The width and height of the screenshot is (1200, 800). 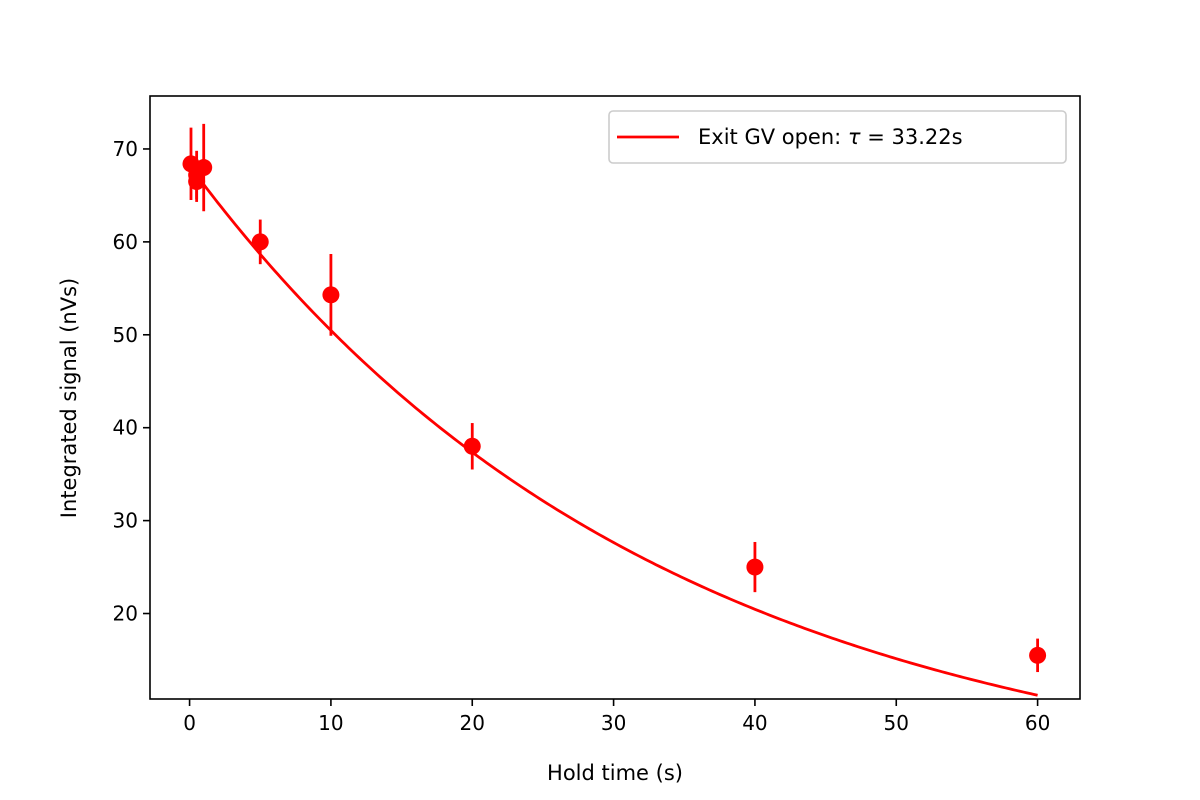 What do you see at coordinates (125, 242) in the screenshot?
I see `y-tick-label: 60` at bounding box center [125, 242].